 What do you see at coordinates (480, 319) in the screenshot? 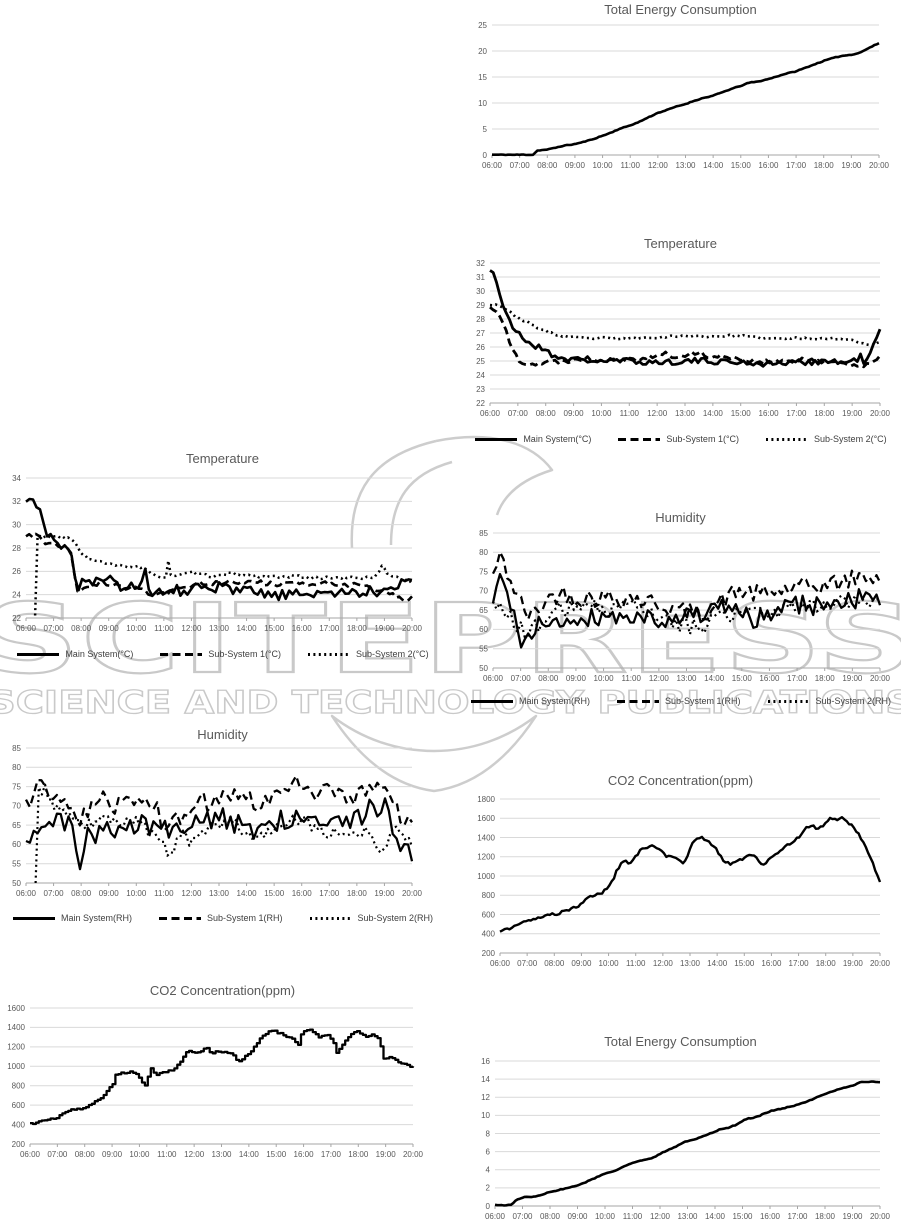
I see `y-tick-label: 28` at bounding box center [480, 319].